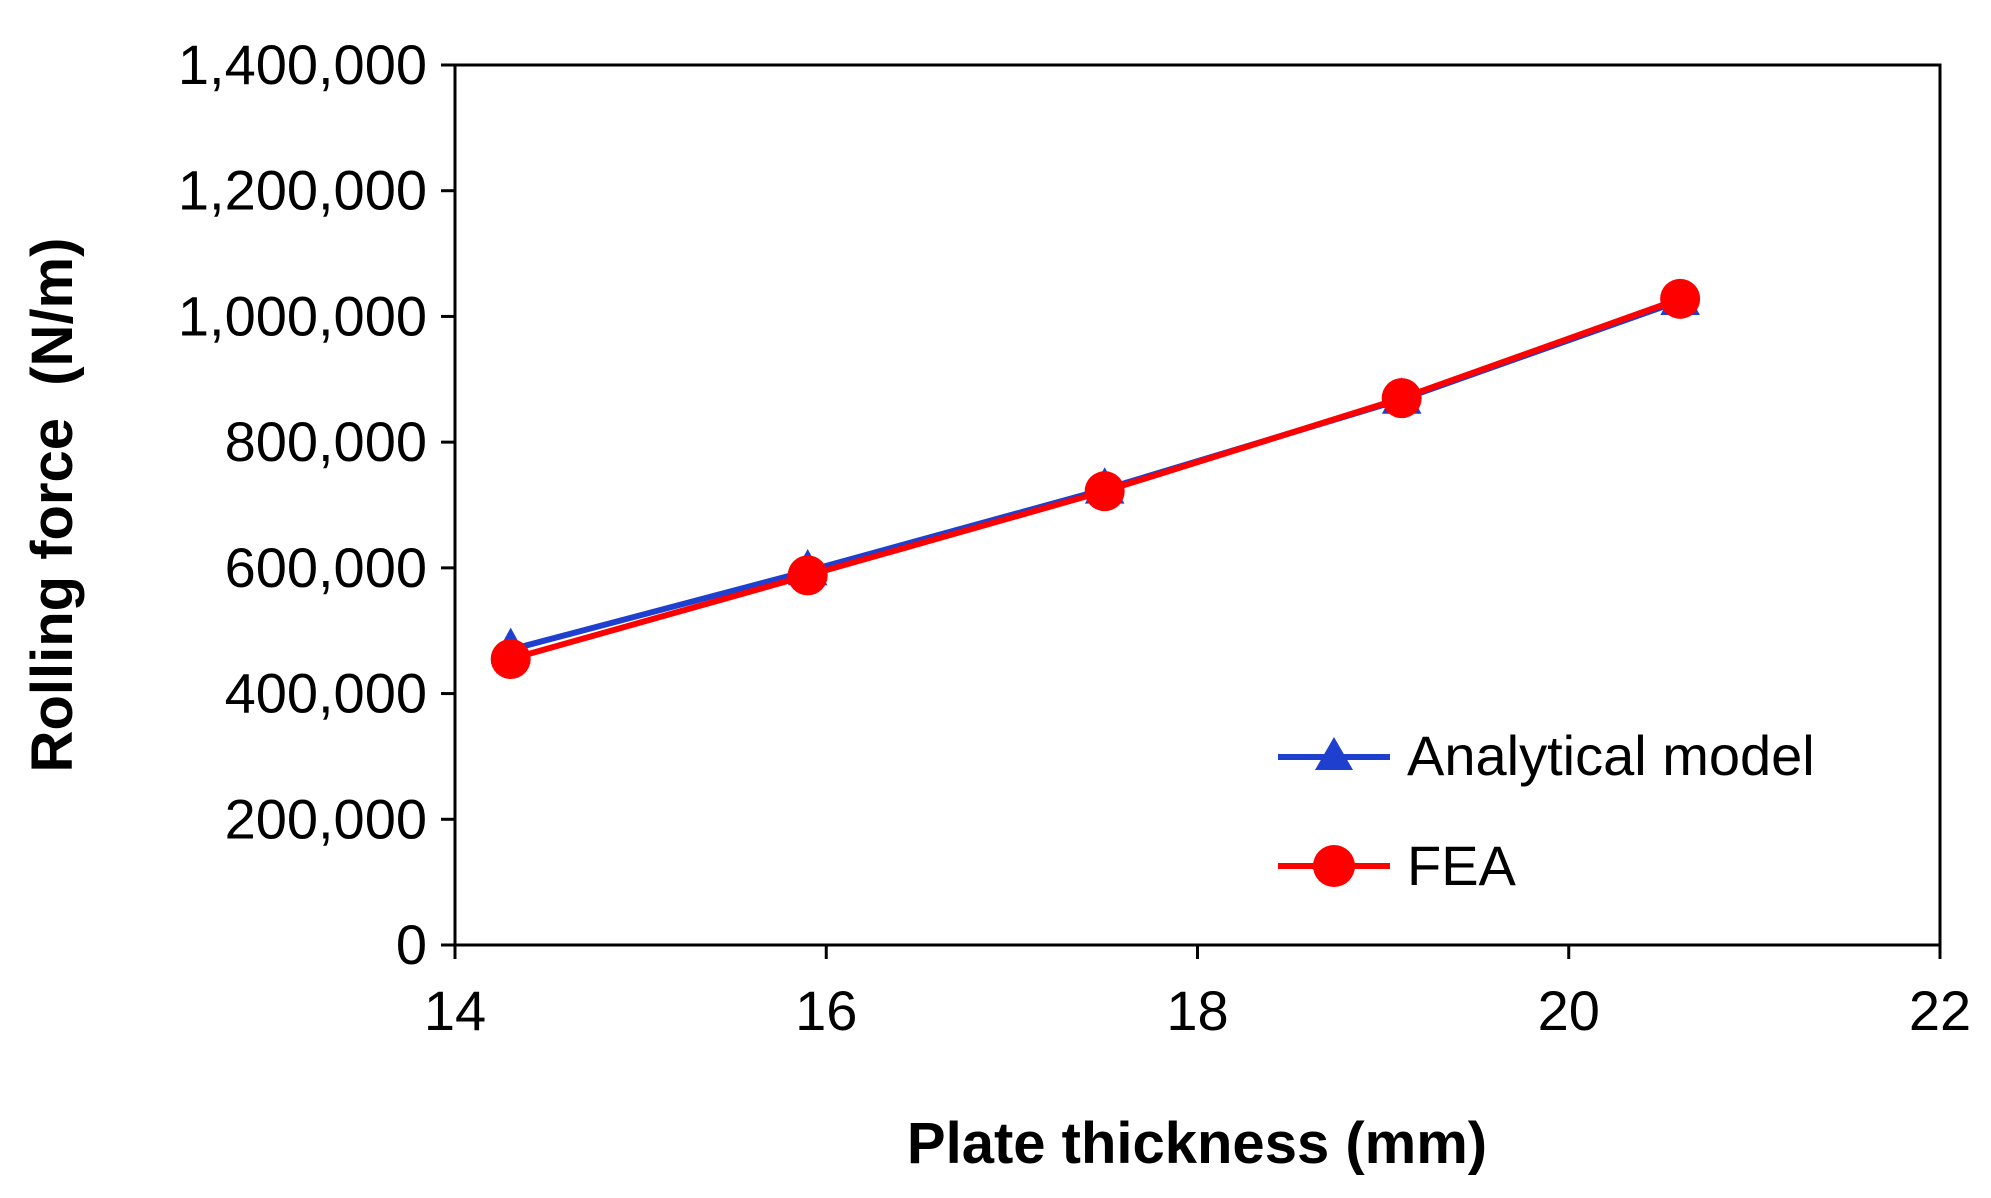 This screenshot has width=1991, height=1198. I want to click on x-tick-label: 18, so click(1197, 1010).